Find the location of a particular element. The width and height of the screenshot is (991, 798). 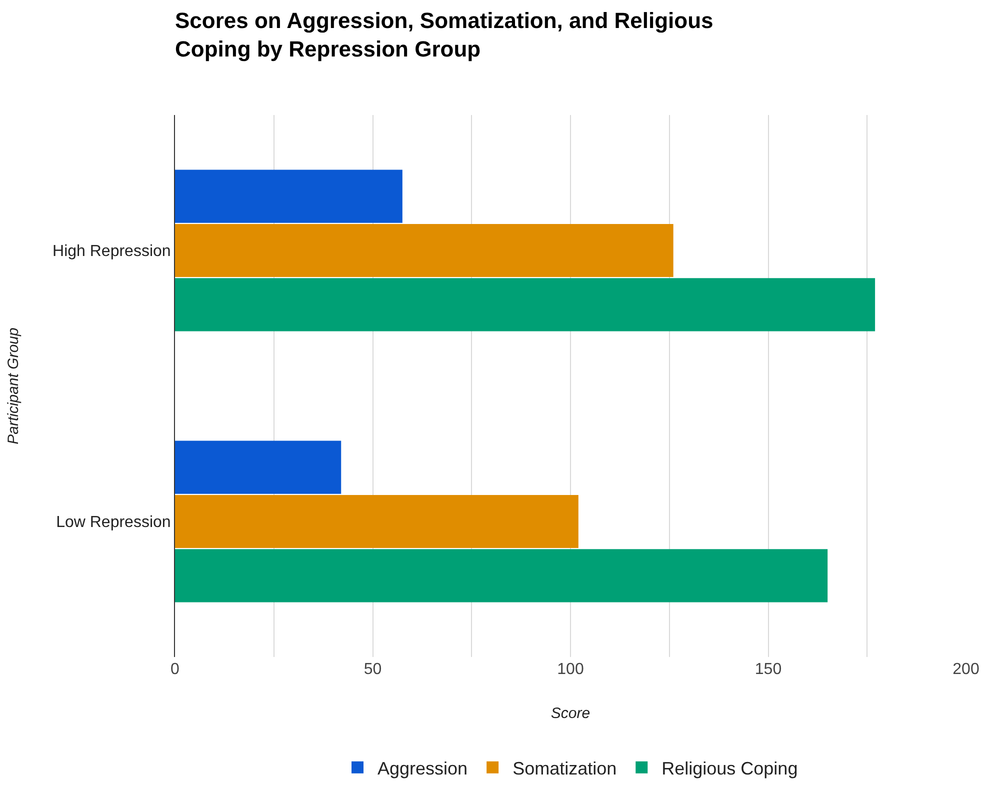

legend-label: Religious Coping is located at coordinates (730, 768).